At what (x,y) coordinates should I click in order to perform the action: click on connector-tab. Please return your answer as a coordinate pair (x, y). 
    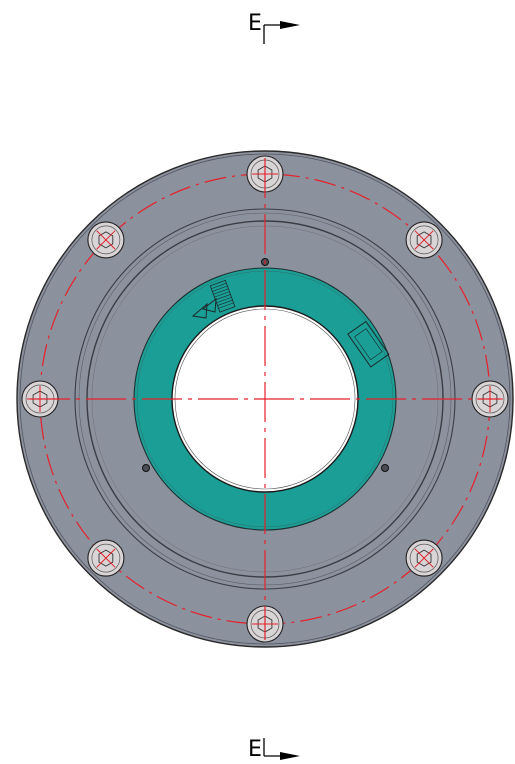
    Looking at the image, I should click on (368, 344).